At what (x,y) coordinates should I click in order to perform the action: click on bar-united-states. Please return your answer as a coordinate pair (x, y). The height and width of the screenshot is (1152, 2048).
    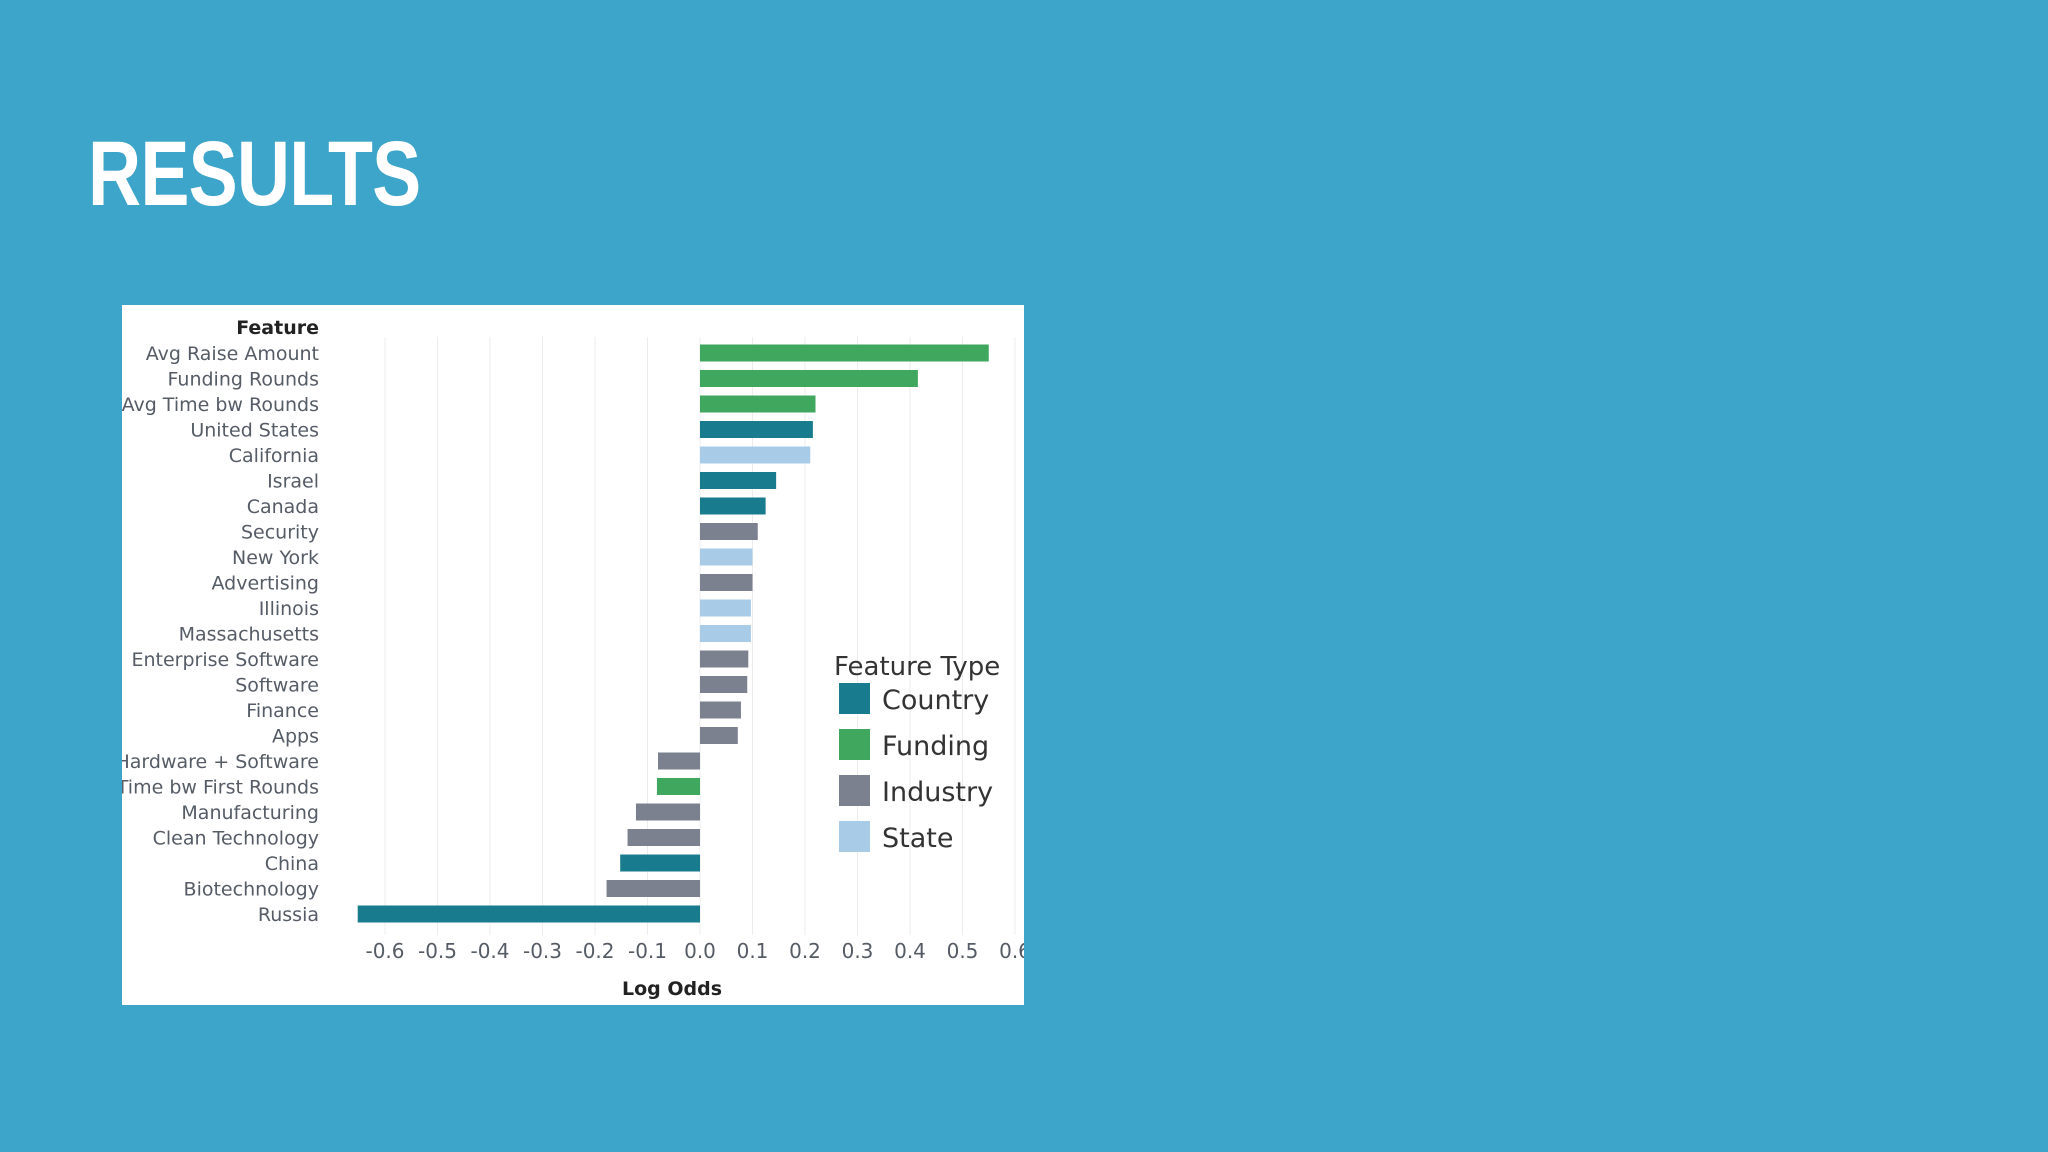
    Looking at the image, I should click on (756, 429).